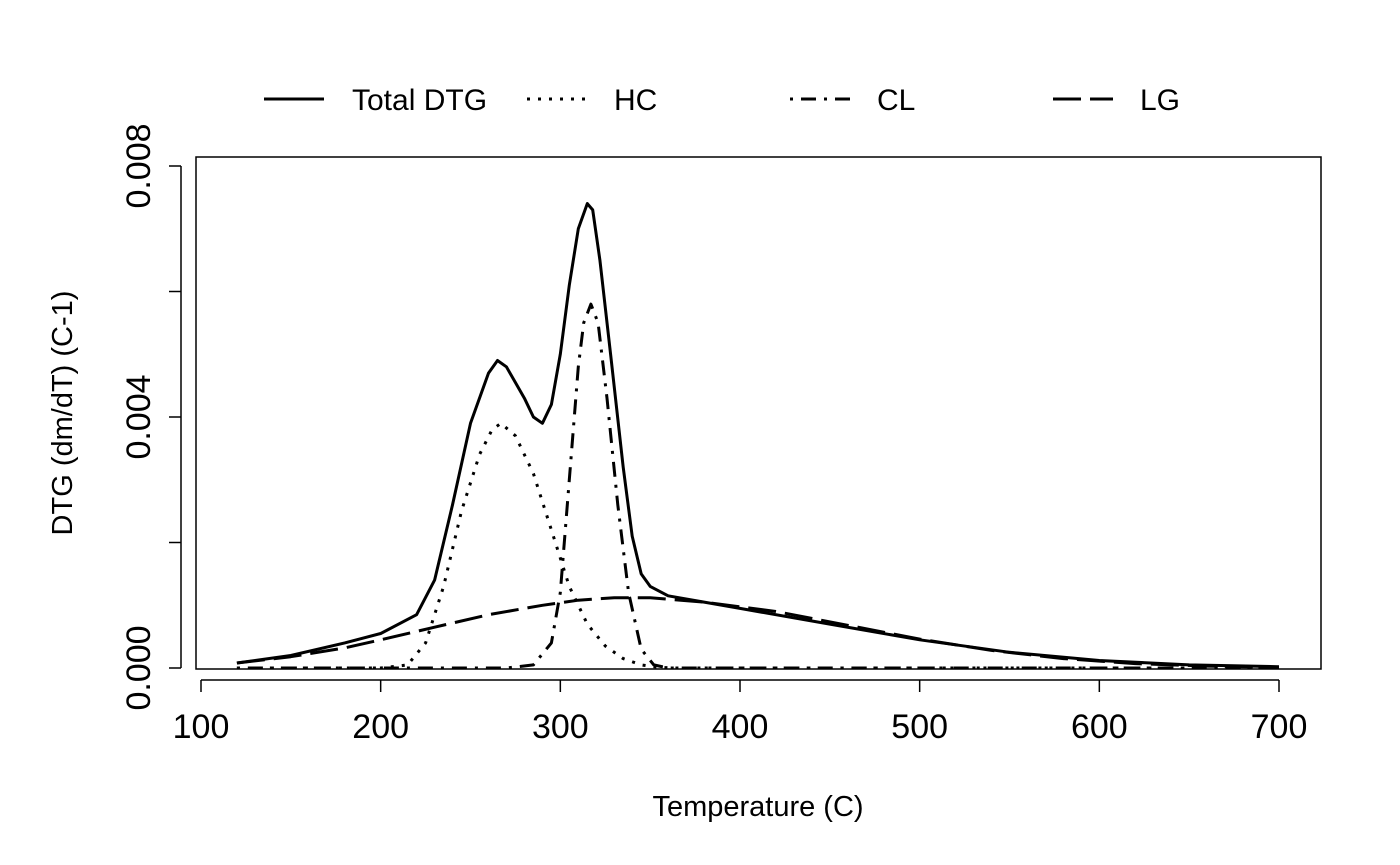 The image size is (1400, 865). Describe the element at coordinates (635, 100) in the screenshot. I see `legend-label: HC` at that location.